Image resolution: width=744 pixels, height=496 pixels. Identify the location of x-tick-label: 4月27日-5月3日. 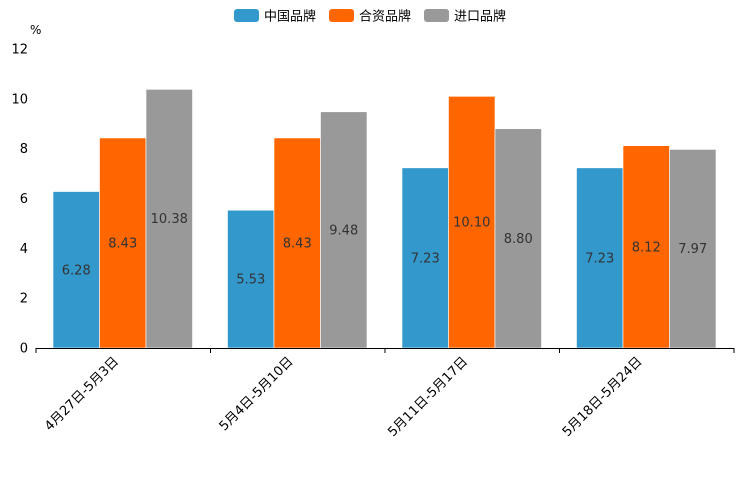
(82, 394).